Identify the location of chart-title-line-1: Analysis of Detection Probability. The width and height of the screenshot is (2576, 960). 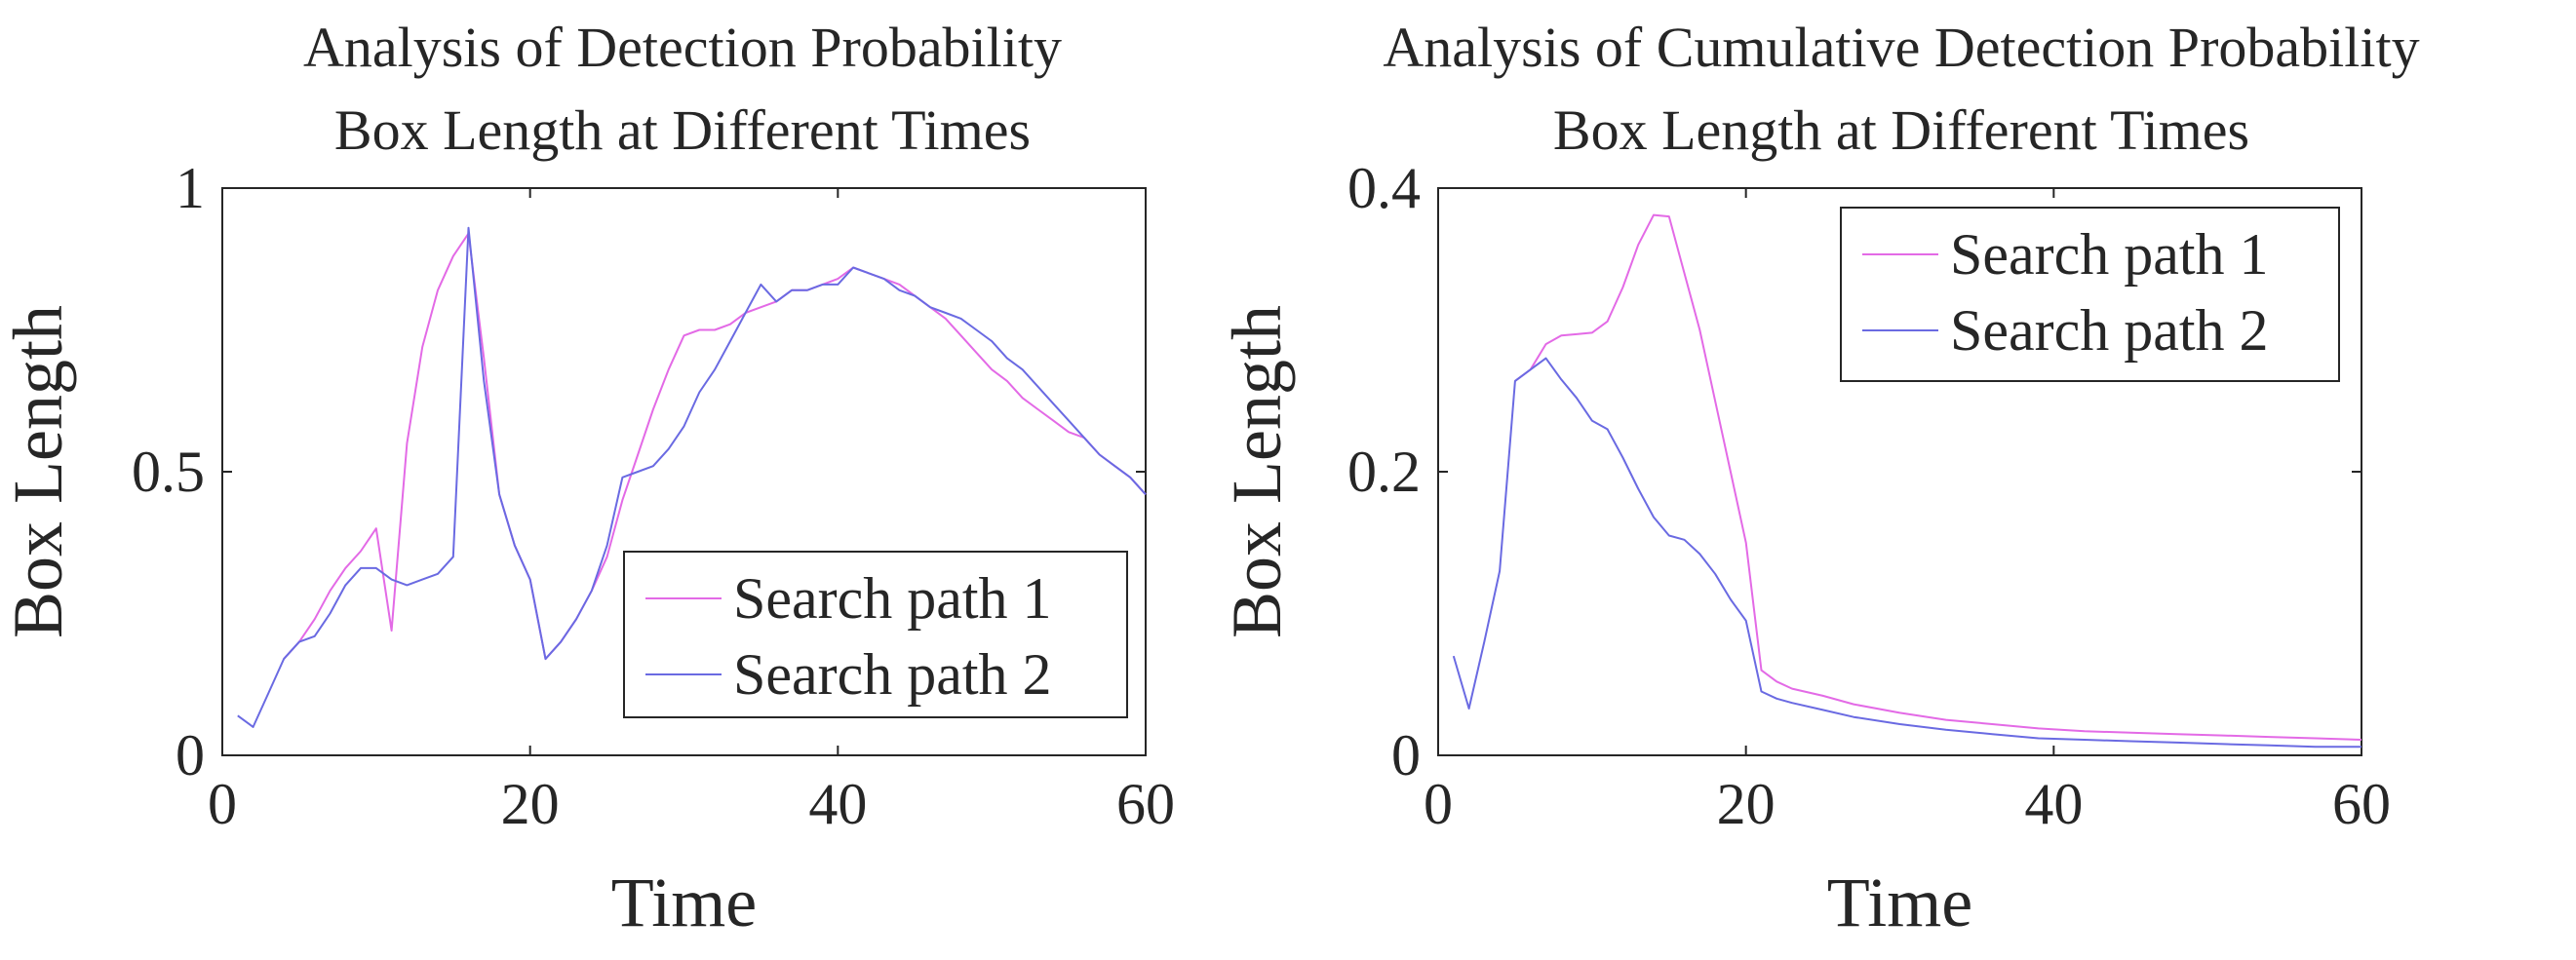
(682, 48).